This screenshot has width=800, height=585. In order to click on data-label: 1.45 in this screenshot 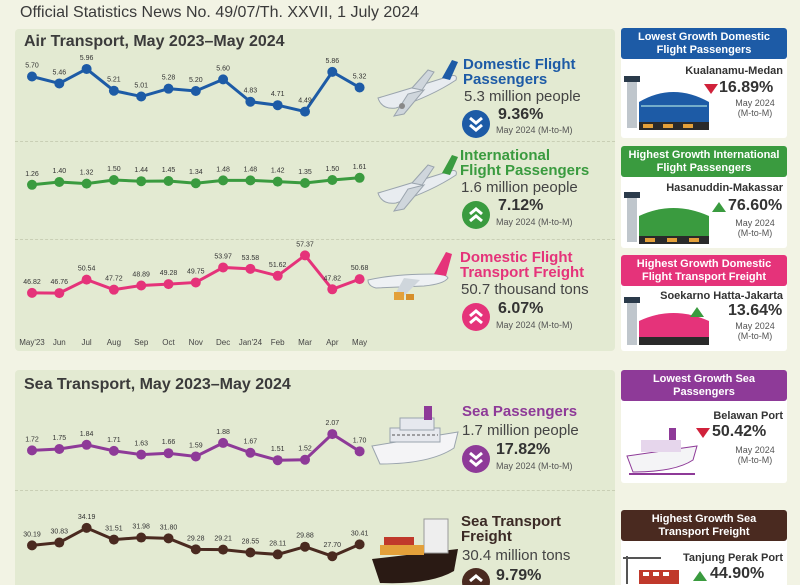, I will do `click(169, 170)`.